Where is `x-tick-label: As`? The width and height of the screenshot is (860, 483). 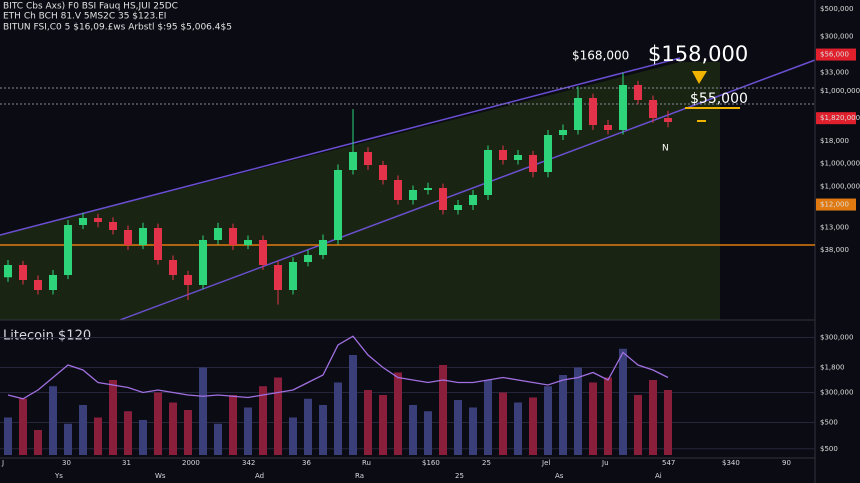
x-tick-label: As is located at coordinates (559, 476).